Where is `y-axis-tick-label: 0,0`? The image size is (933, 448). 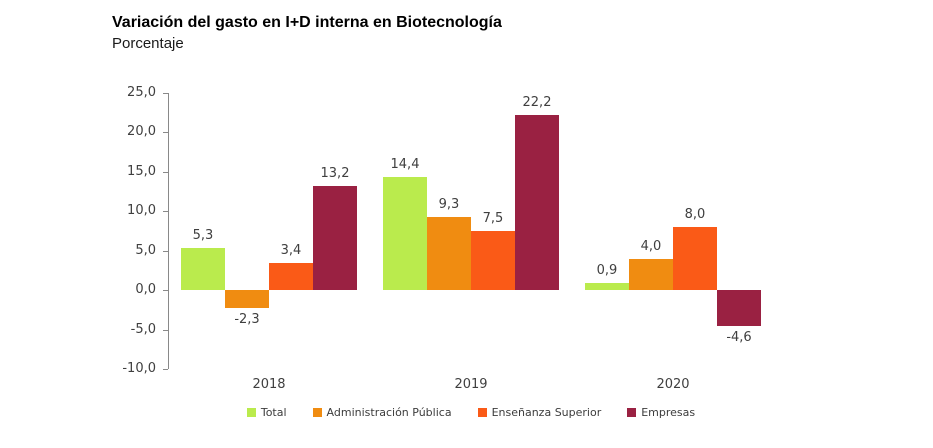 y-axis-tick-label: 0,0 is located at coordinates (145, 290).